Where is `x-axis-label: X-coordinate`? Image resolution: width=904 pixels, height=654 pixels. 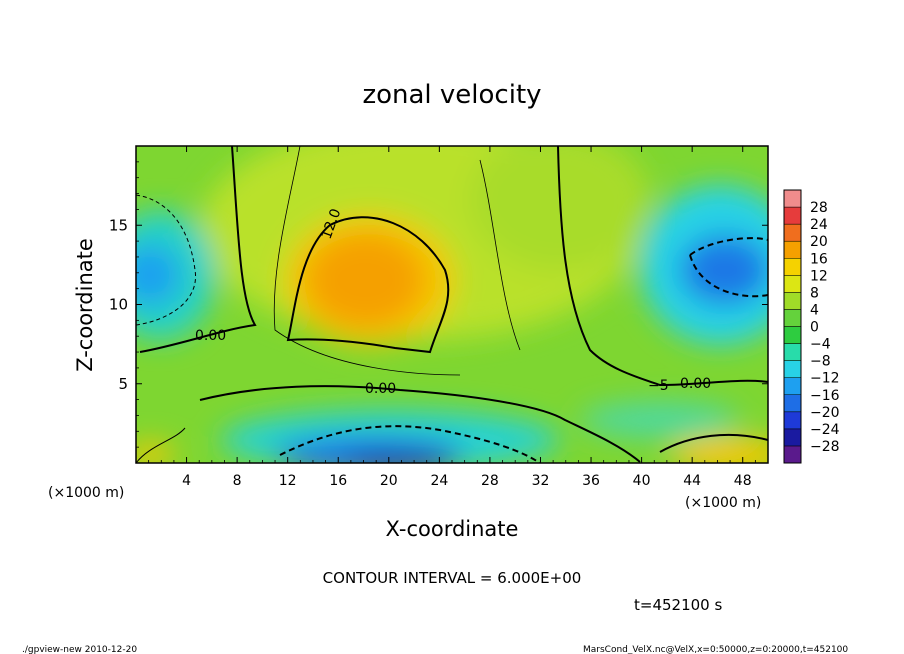
x-axis-label: X-coordinate is located at coordinates (452, 529).